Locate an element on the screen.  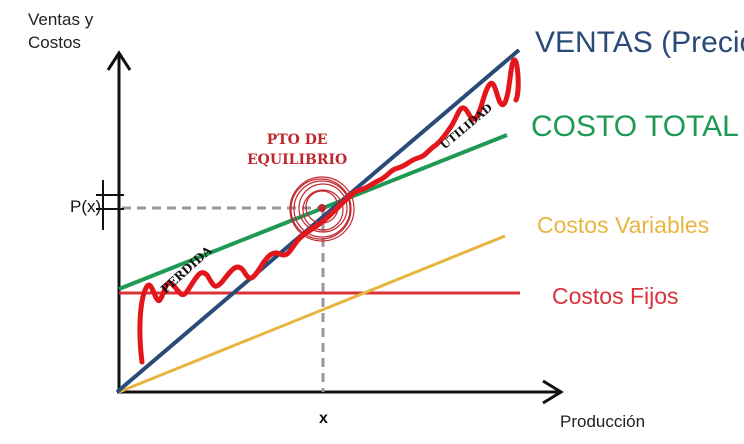
x-axis-label: Producción is located at coordinates (603, 421).